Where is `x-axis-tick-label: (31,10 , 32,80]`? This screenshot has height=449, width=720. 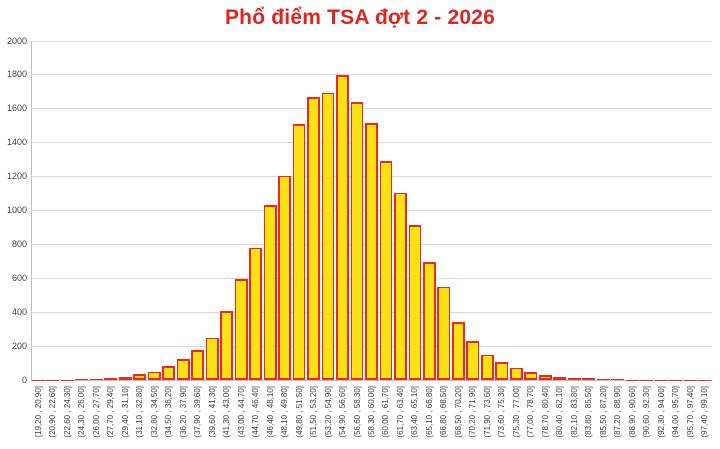
x-axis-tick-label: (31,10 , 32,80] is located at coordinates (140, 412).